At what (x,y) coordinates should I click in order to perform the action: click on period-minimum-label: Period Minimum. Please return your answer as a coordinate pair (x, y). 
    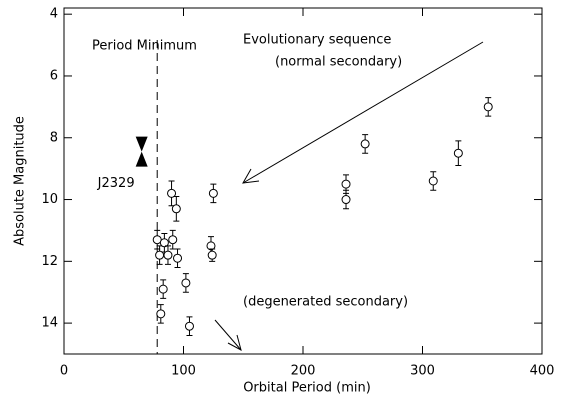
    Looking at the image, I should click on (144, 46).